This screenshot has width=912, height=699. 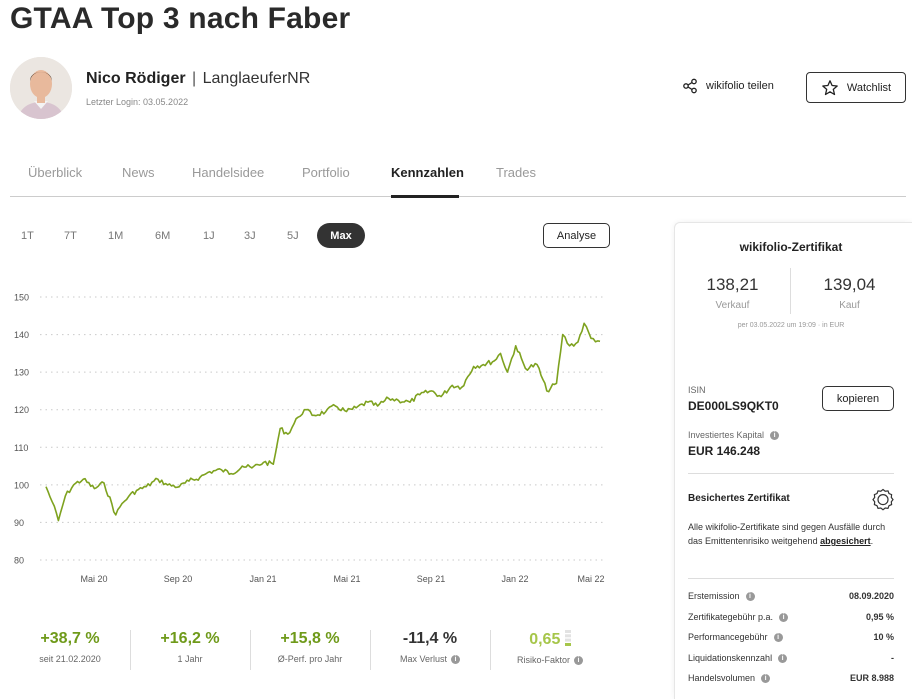 I want to click on secured-link: abgesichert, so click(x=845, y=541).